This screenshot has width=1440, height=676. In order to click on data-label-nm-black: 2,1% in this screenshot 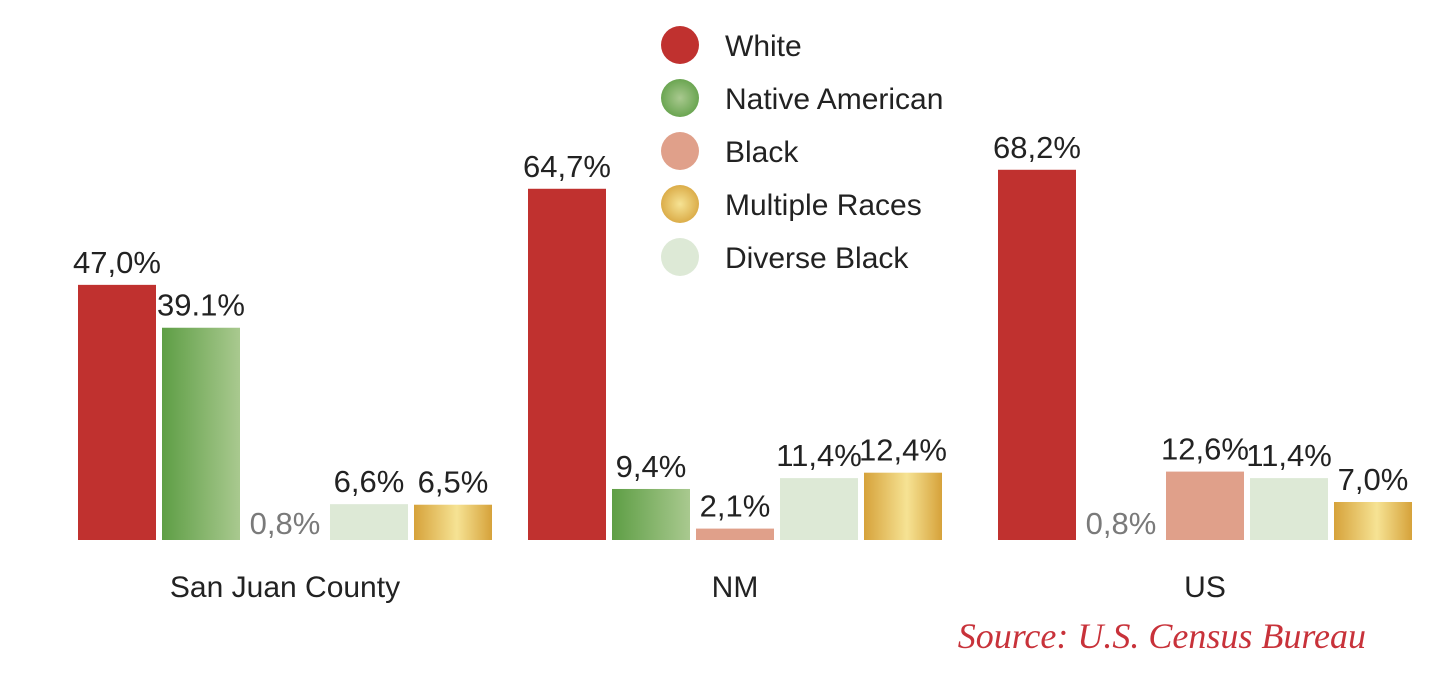, I will do `click(735, 506)`.